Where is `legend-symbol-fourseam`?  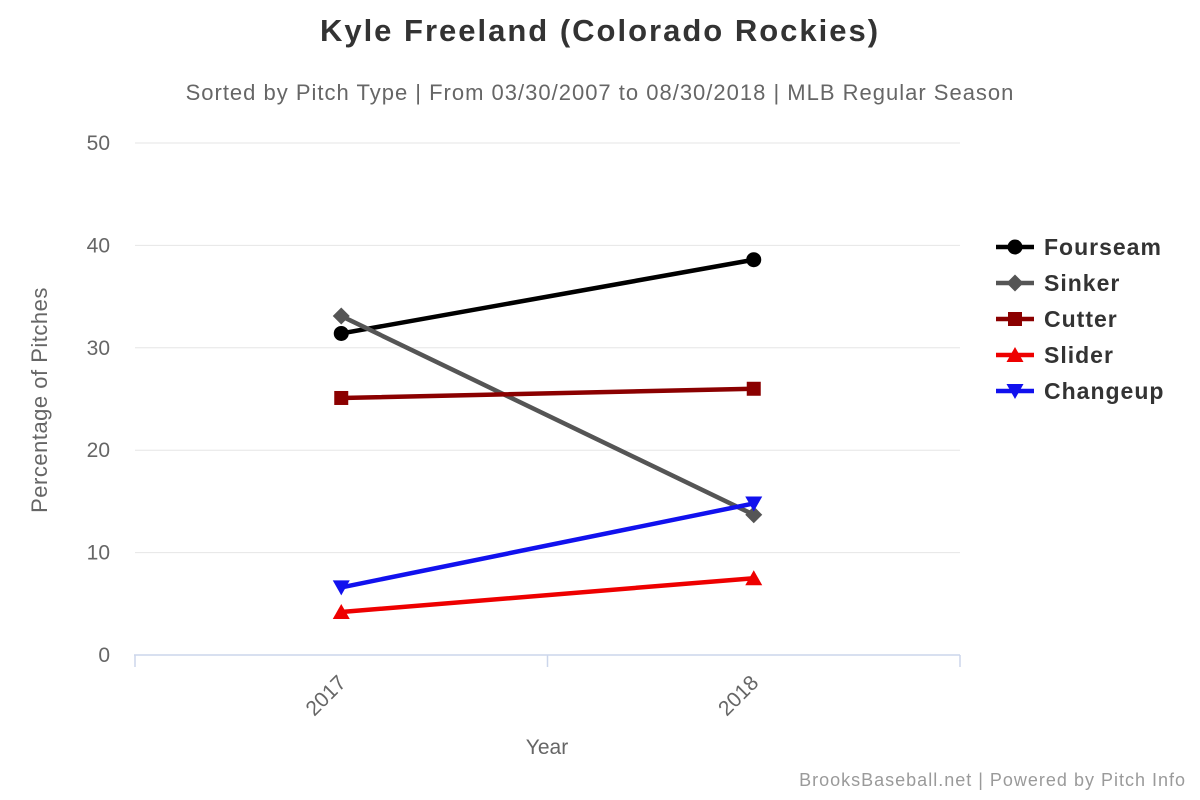 legend-symbol-fourseam is located at coordinates (1015, 247).